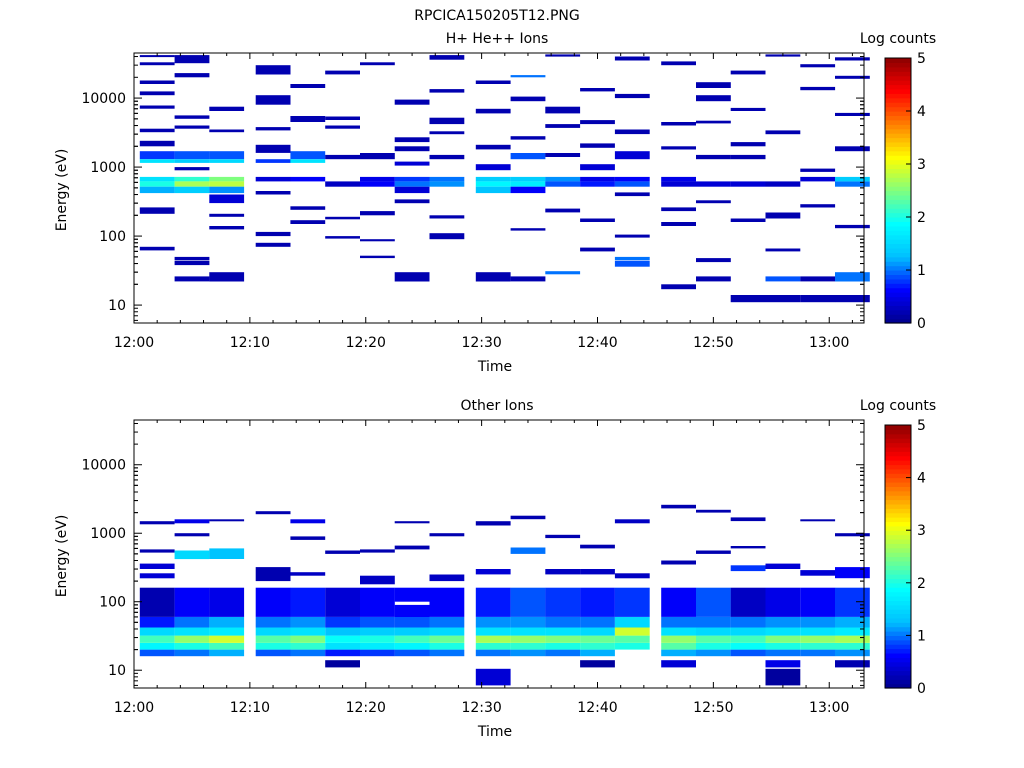  What do you see at coordinates (898, 547) in the screenshot?
I see `colorbar: 0 1 2 3 4 5 Log counts` at bounding box center [898, 547].